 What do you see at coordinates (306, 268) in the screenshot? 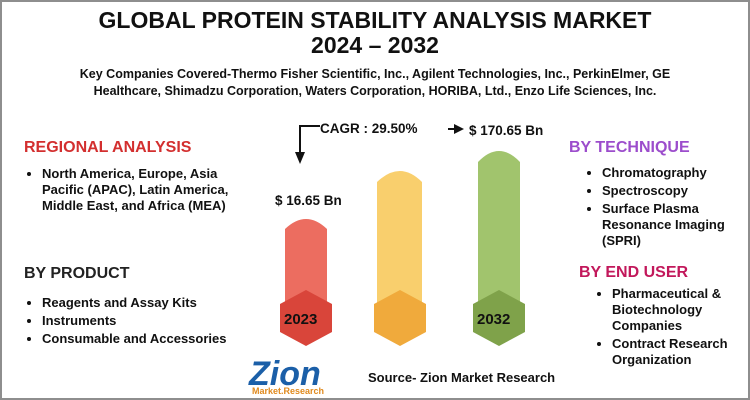
I see `bar-2023` at bounding box center [306, 268].